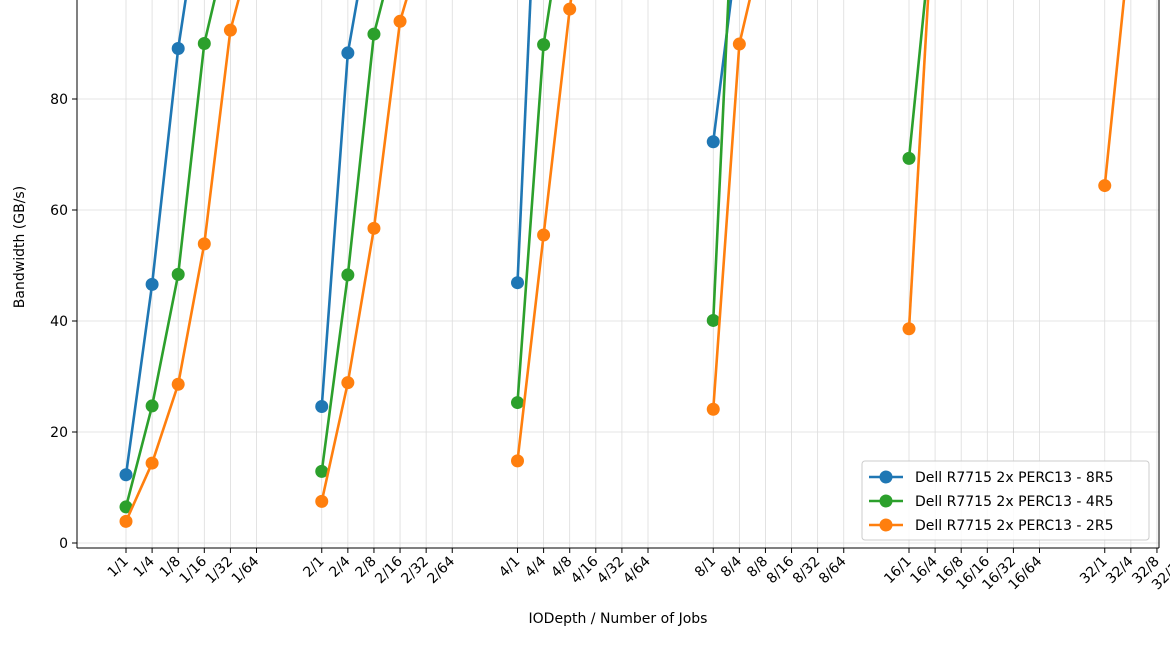 The height and width of the screenshot is (663, 1170). I want to click on y-axis-title: Bandwidth (GB/s), so click(20, 247).